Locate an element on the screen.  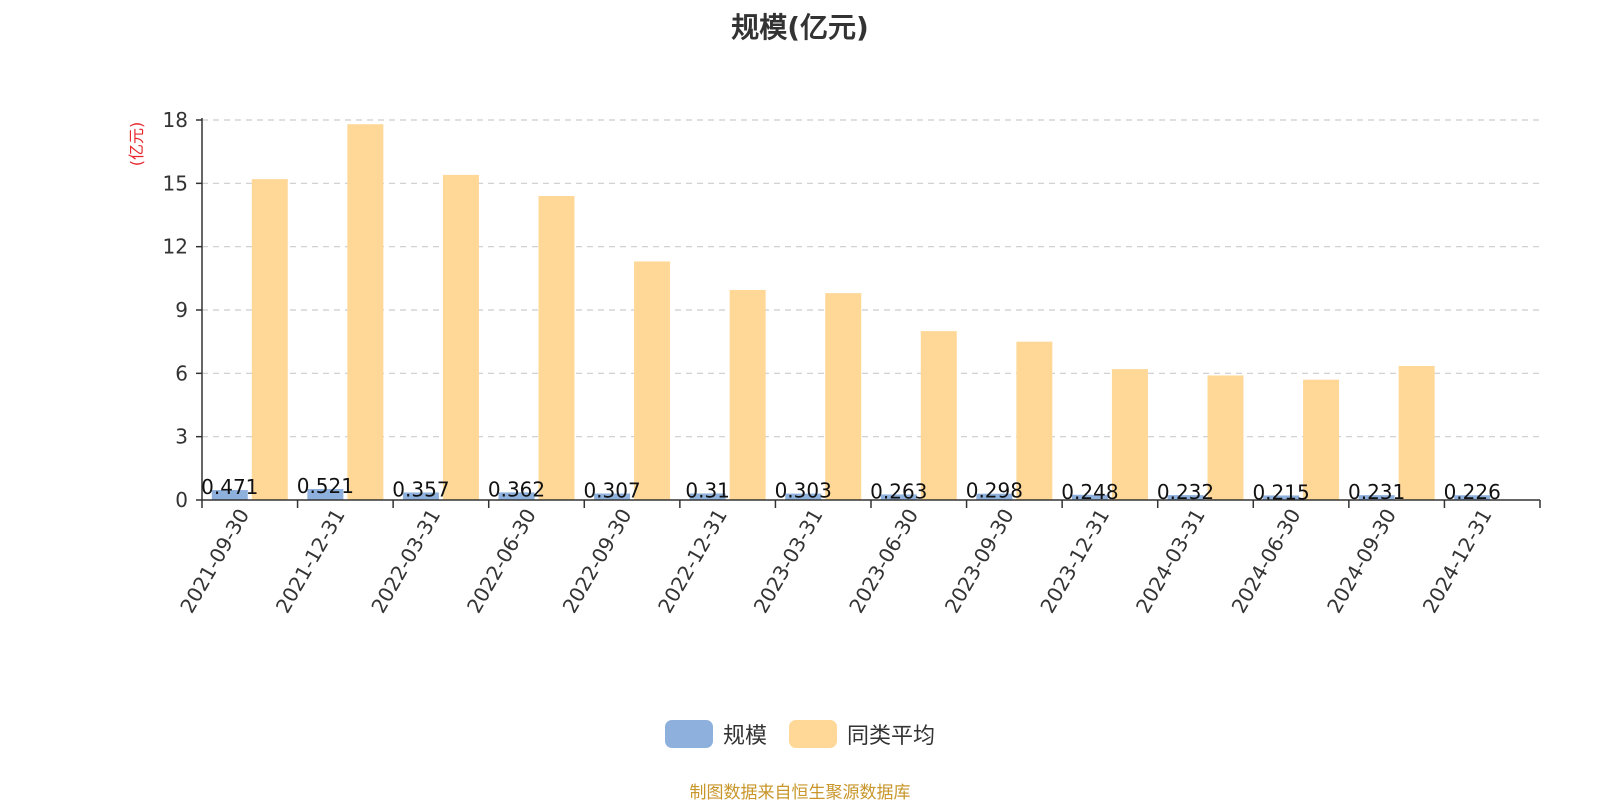
y-tick-label: 6 is located at coordinates (181, 373).